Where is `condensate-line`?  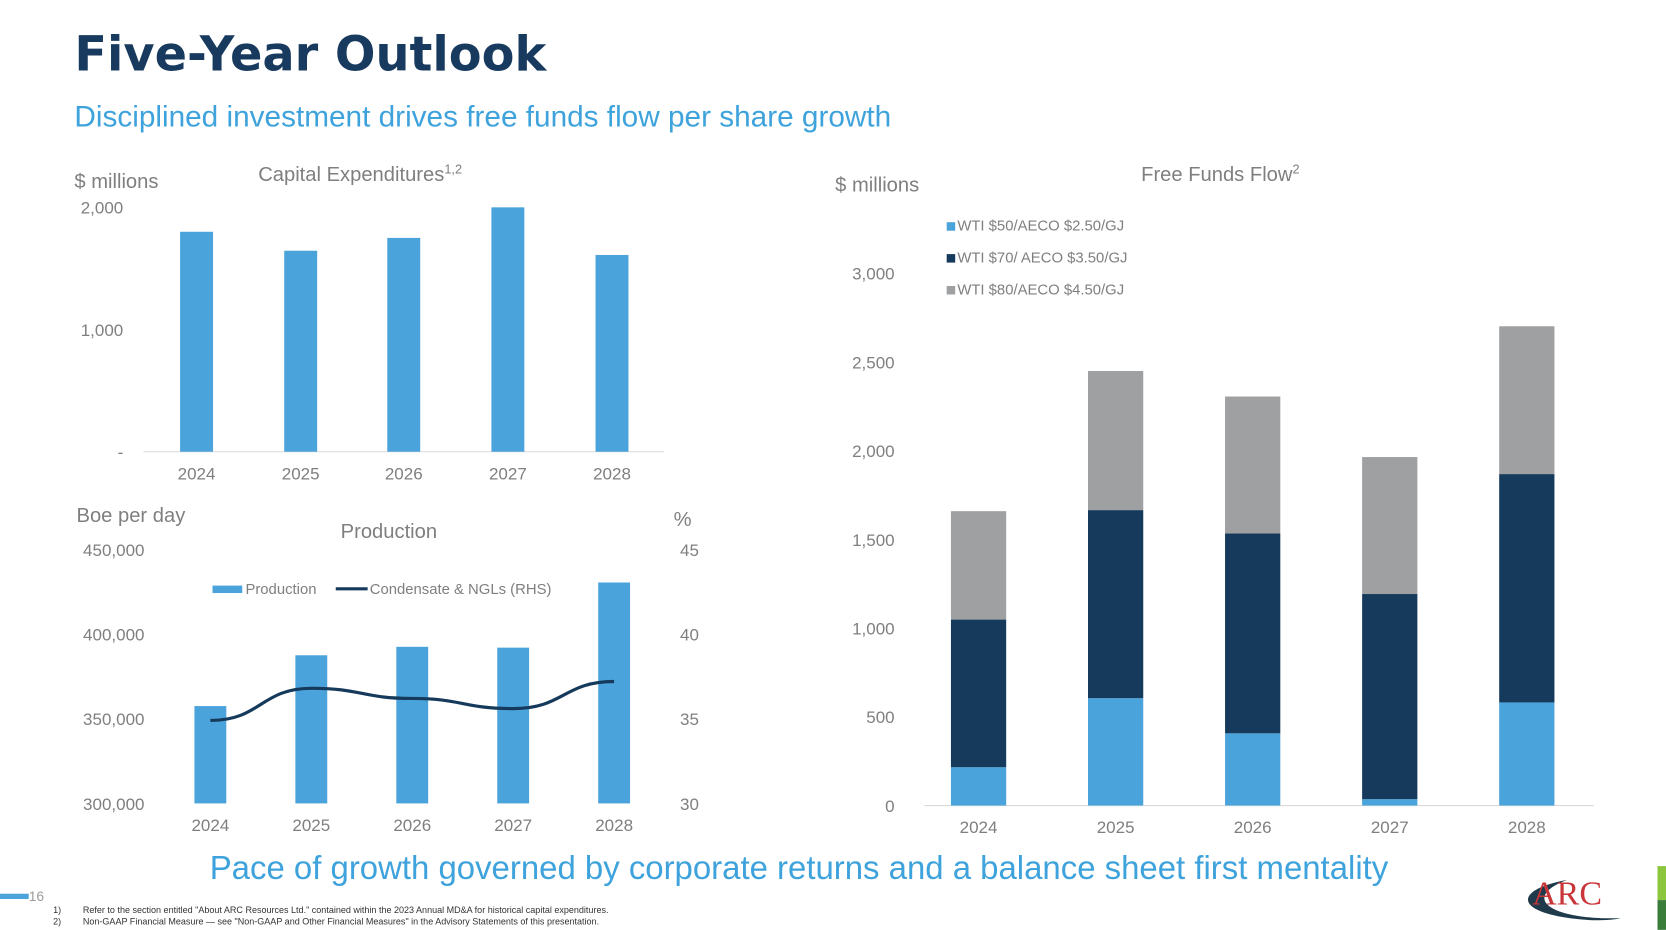
condensate-line is located at coordinates (412, 701).